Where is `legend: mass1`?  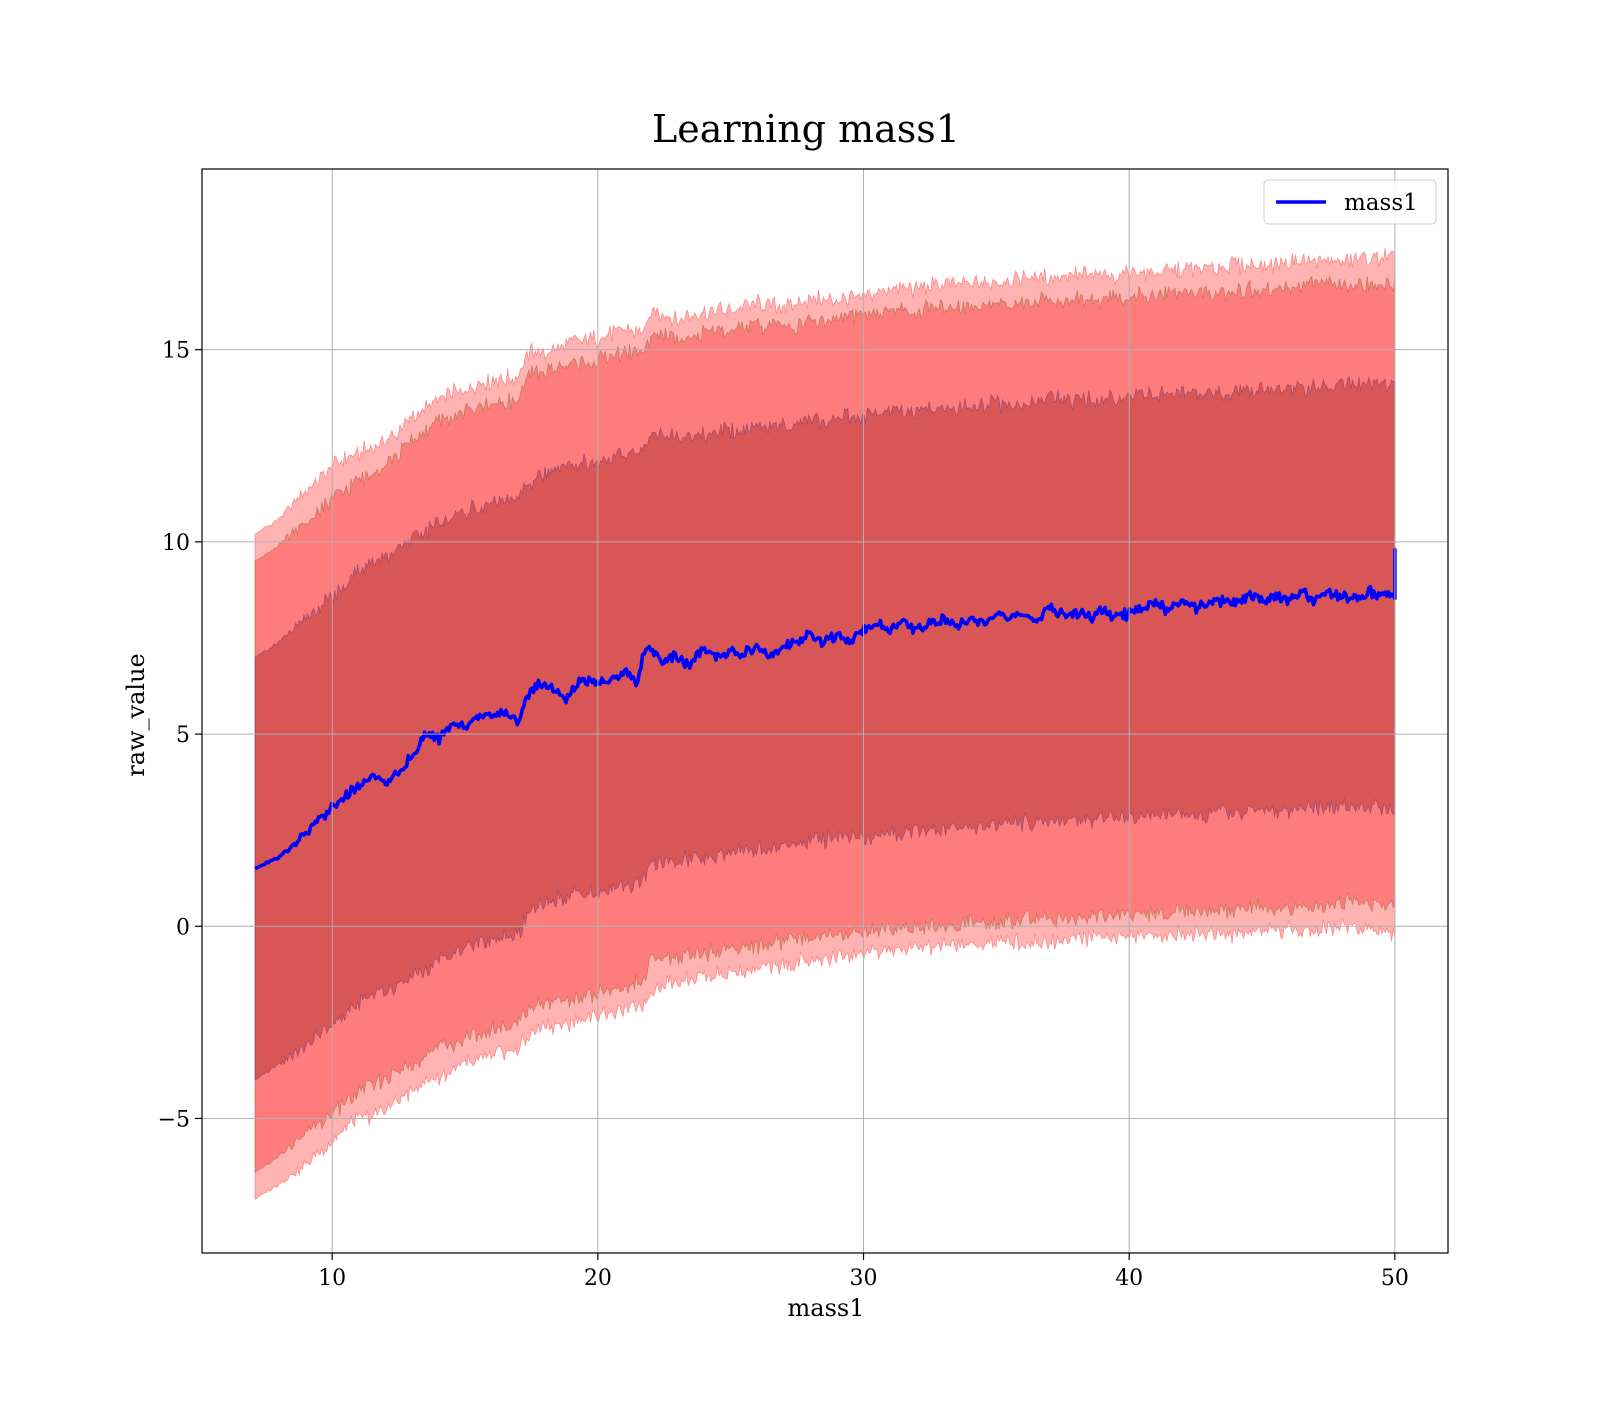
legend: mass1 is located at coordinates (1350, 202).